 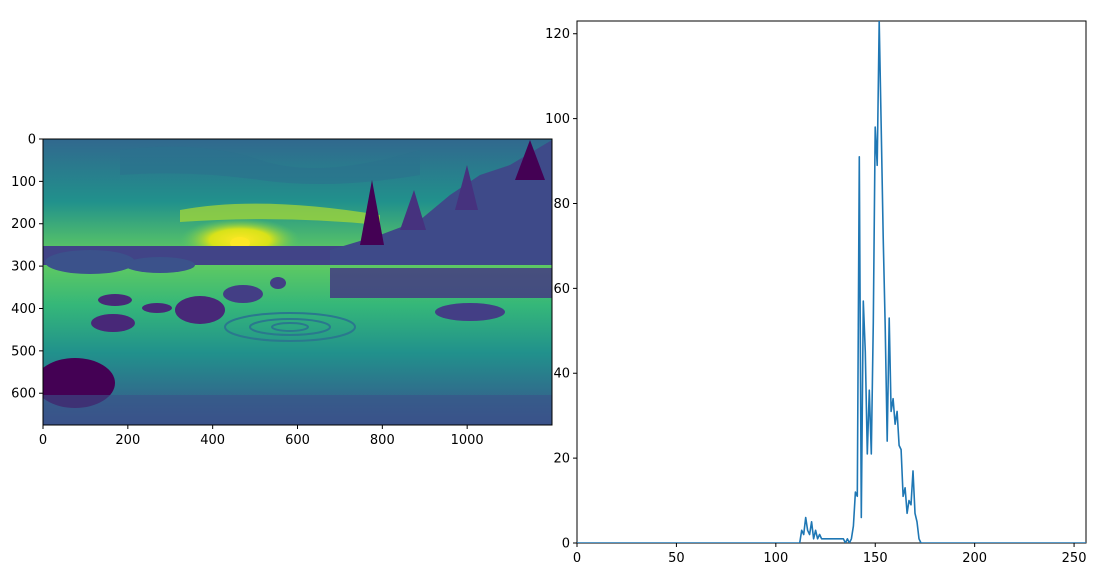 What do you see at coordinates (23, 394) in the screenshot?
I see `y-tick-label: 600` at bounding box center [23, 394].